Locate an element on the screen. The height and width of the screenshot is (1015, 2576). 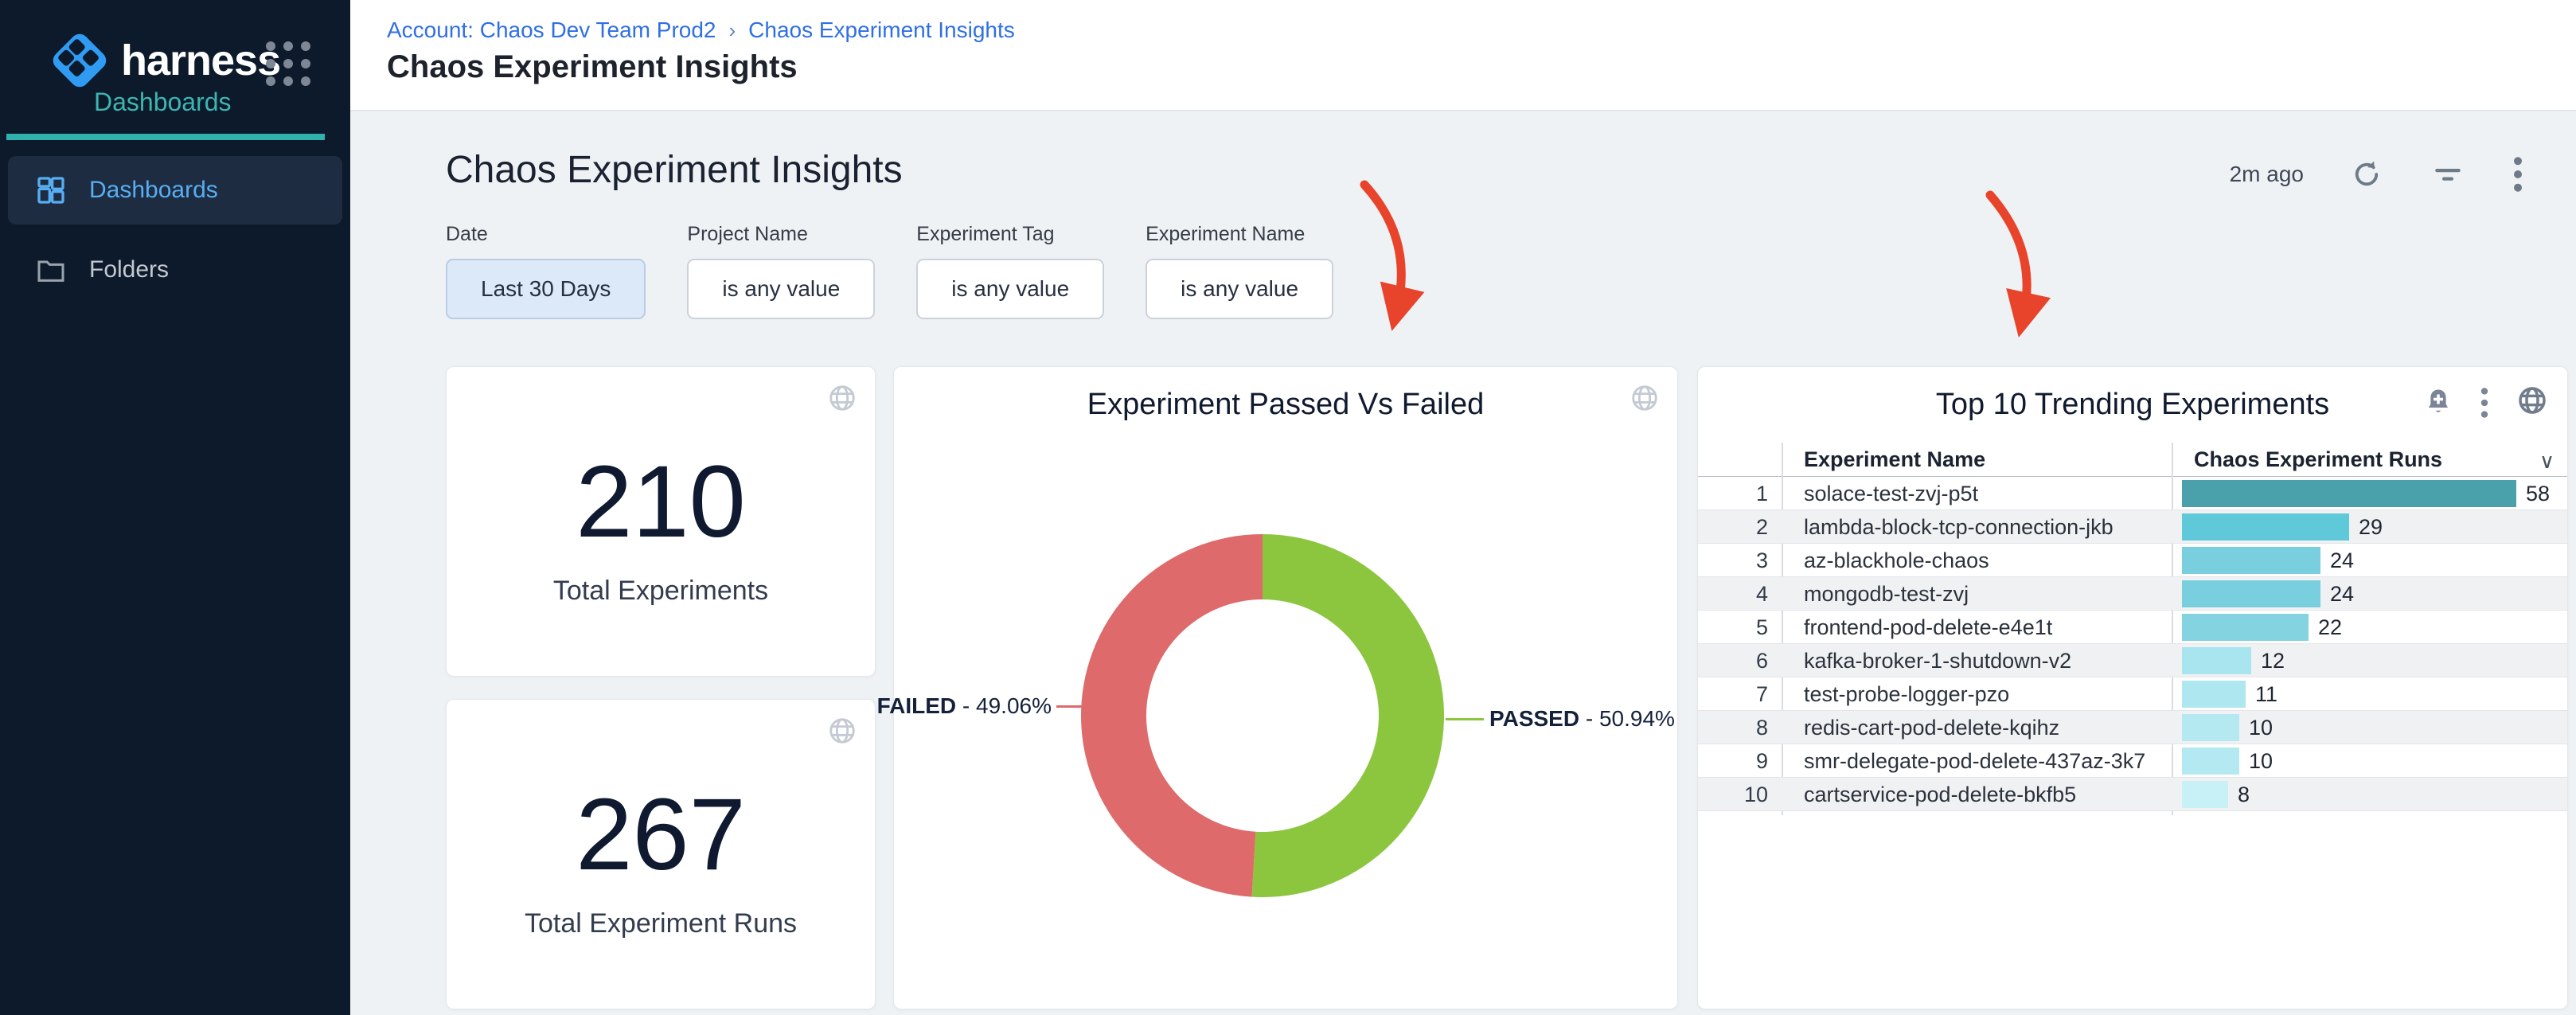
refresh-button is located at coordinates (2366, 174).